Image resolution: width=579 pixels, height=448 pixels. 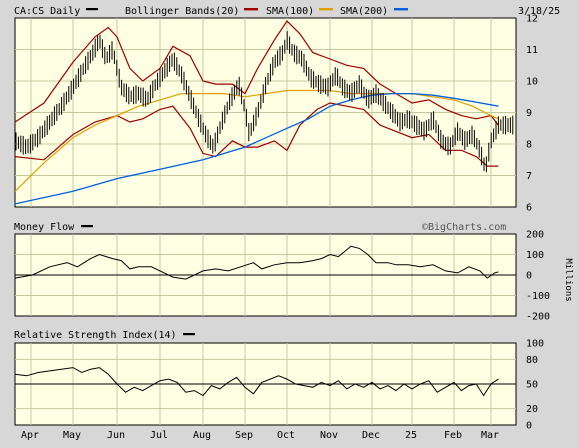 I want to click on x-tick-label: Feb, so click(x=453, y=435).